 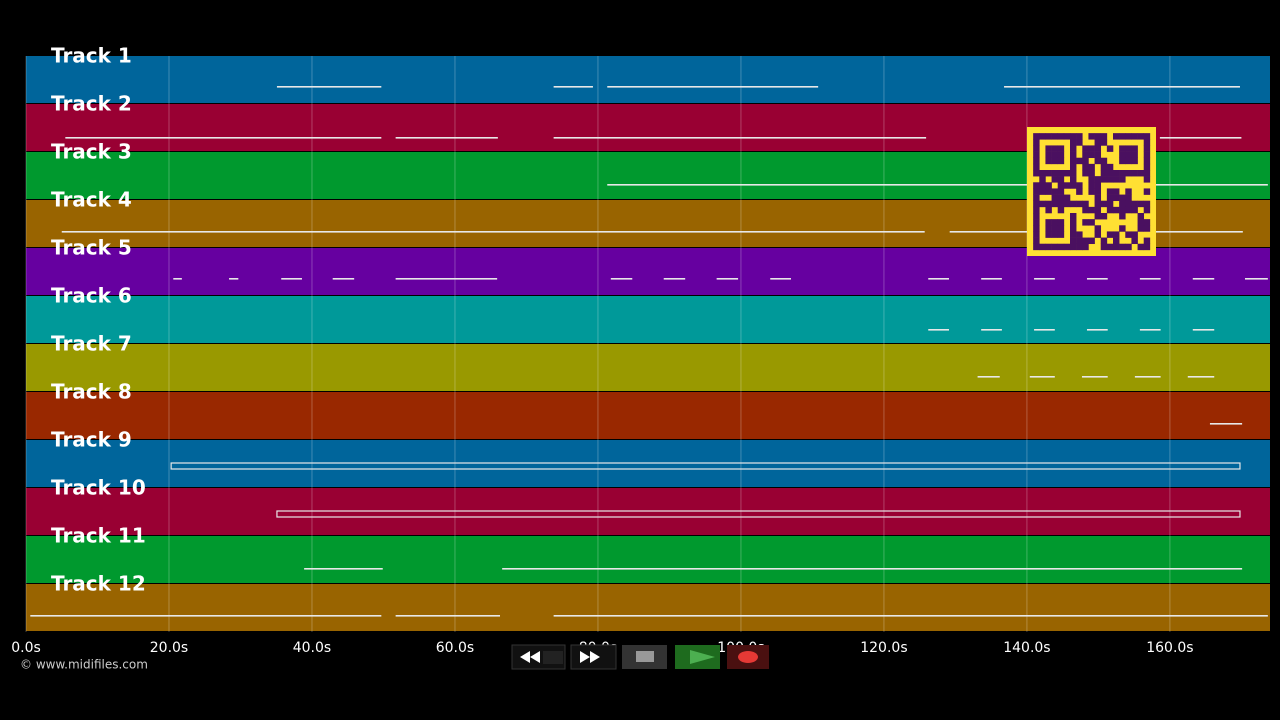 What do you see at coordinates (91, 200) in the screenshot?
I see `track-name: Track 4` at bounding box center [91, 200].